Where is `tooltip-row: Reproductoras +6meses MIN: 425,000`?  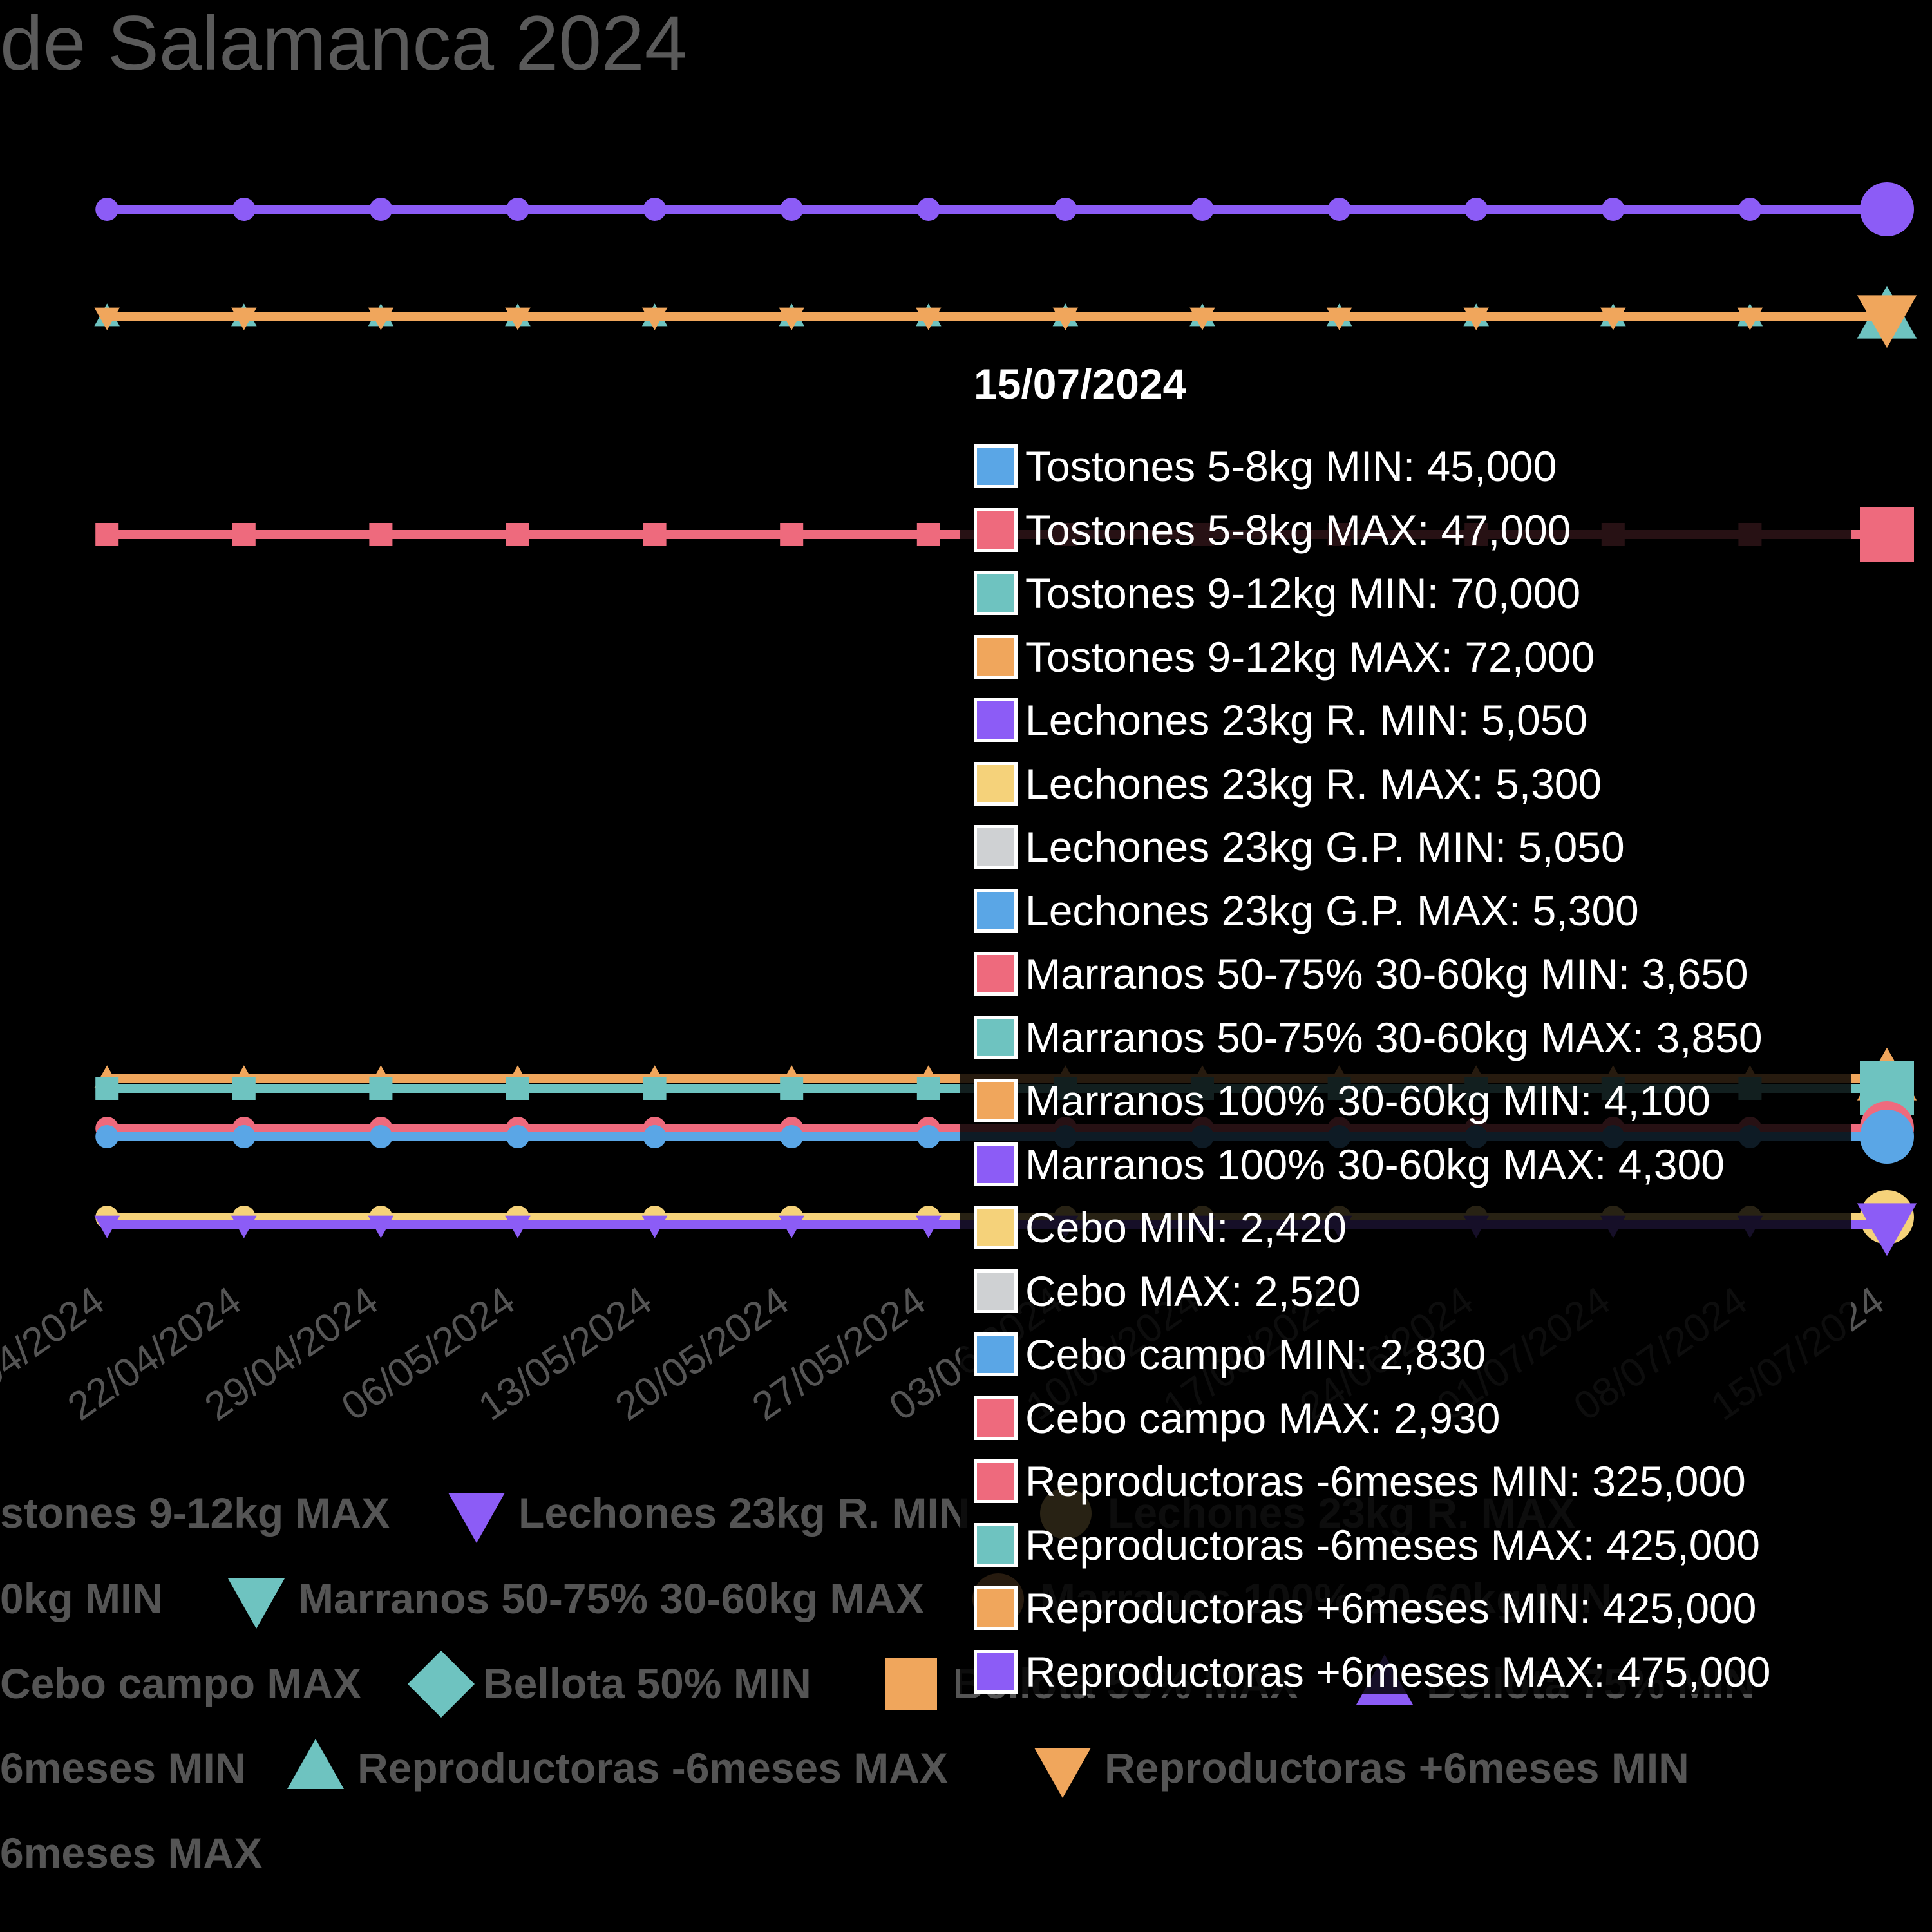 tooltip-row: Reproductoras +6meses MIN: 425,000 is located at coordinates (1365, 1608).